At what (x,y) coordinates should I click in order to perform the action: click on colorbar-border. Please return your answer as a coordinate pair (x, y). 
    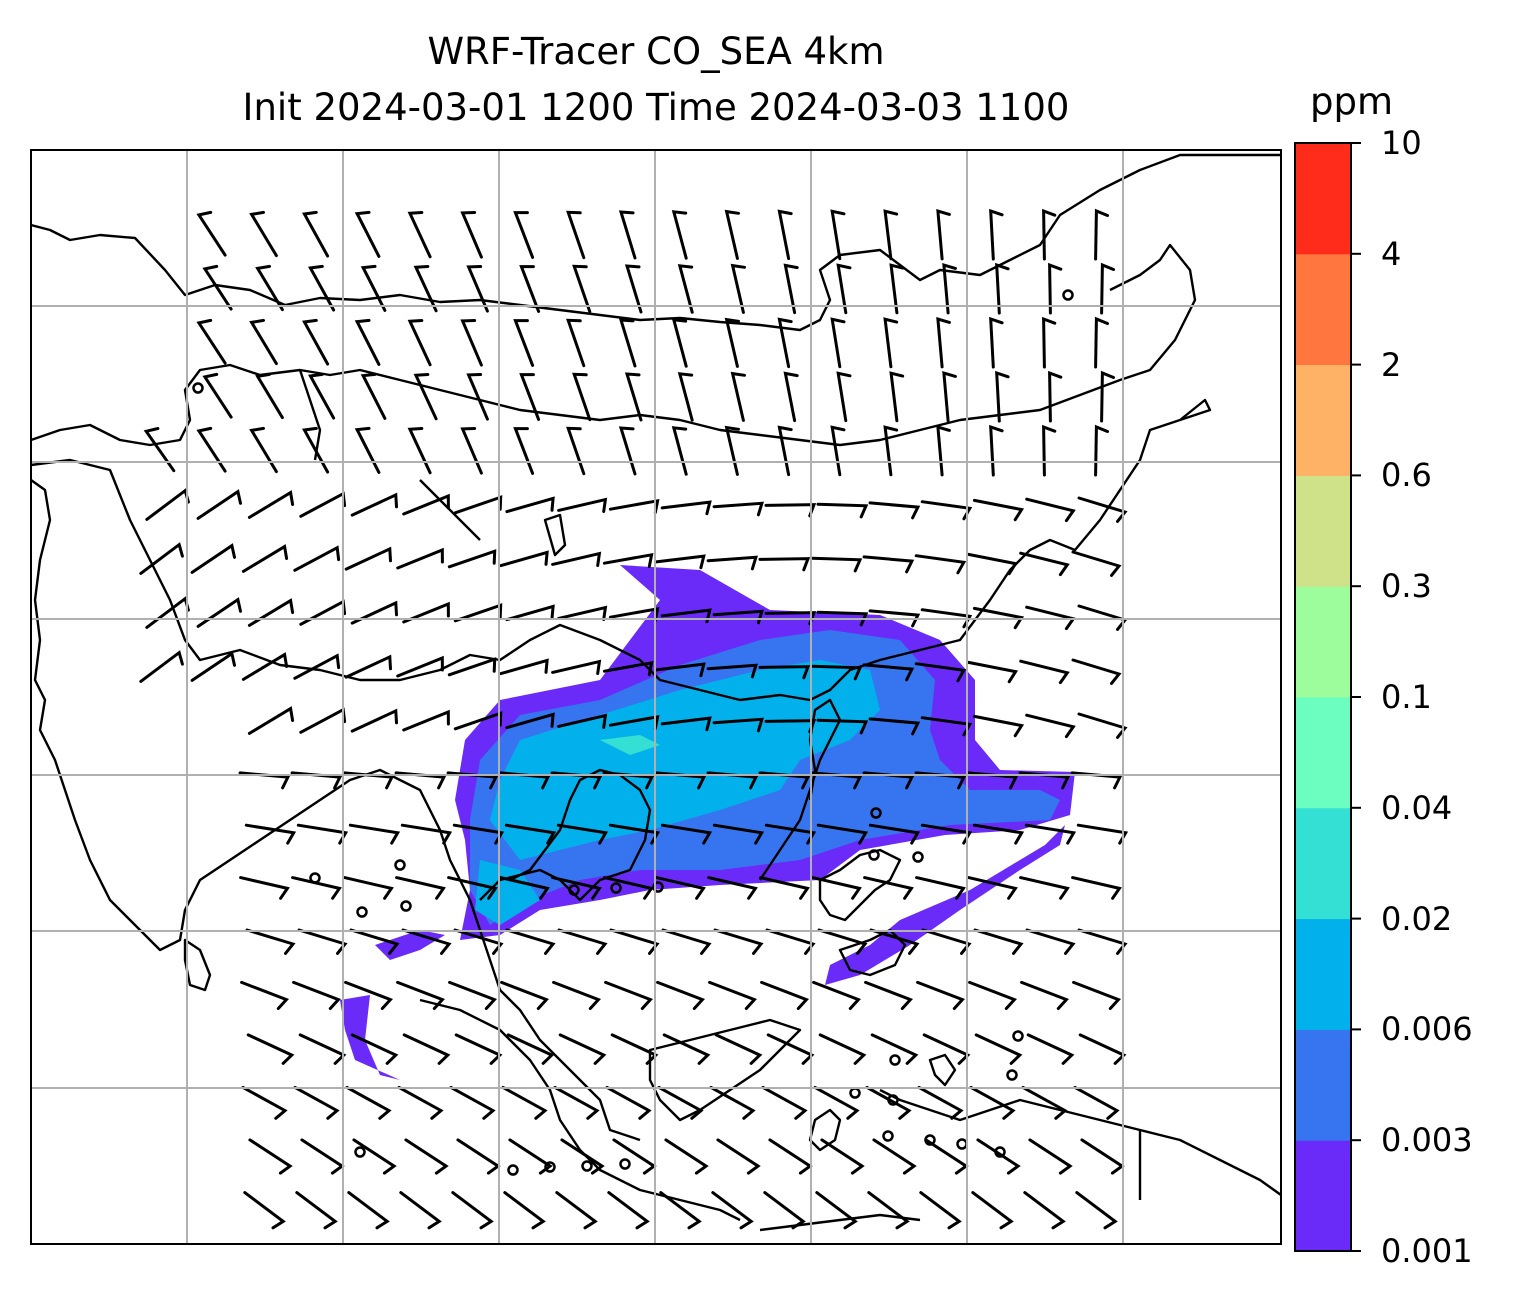
    Looking at the image, I should click on (1323, 697).